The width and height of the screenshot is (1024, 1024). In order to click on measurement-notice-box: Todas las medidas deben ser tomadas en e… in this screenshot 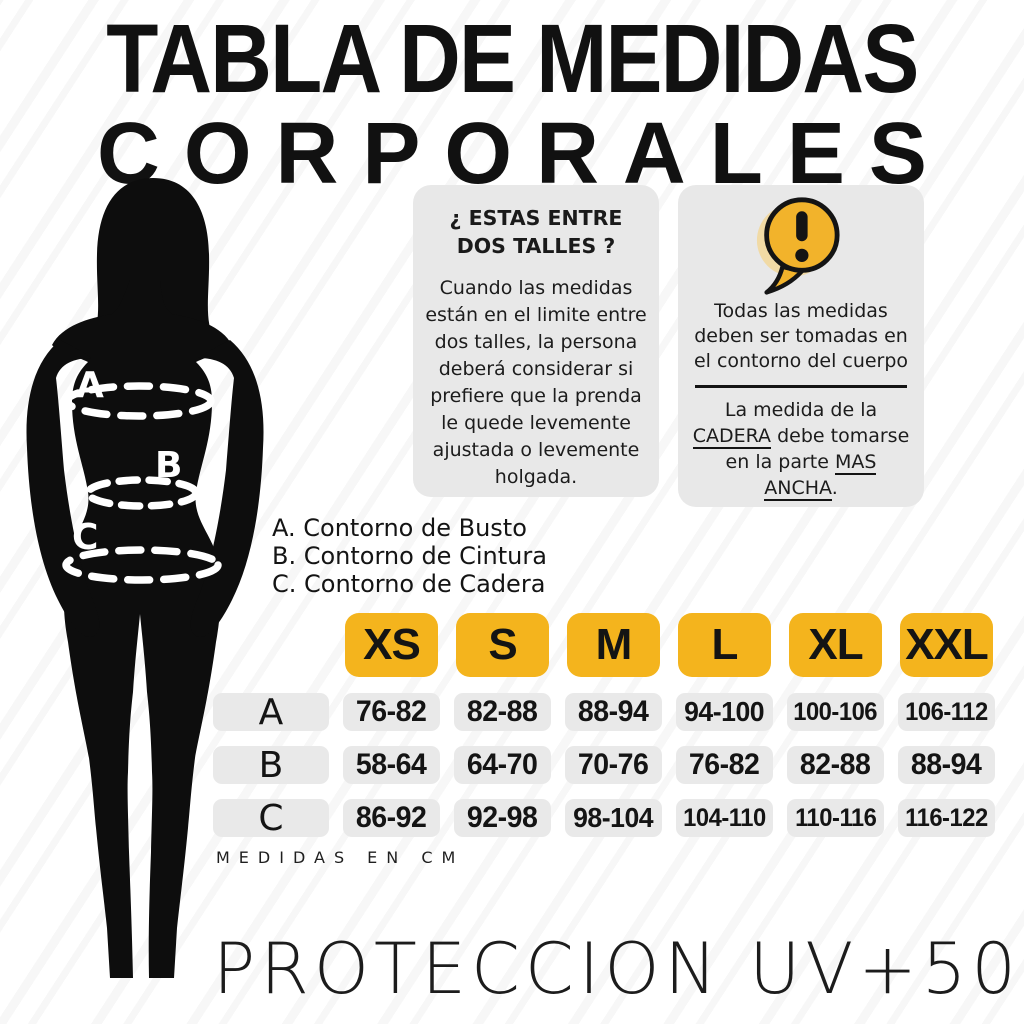, I will do `click(801, 346)`.